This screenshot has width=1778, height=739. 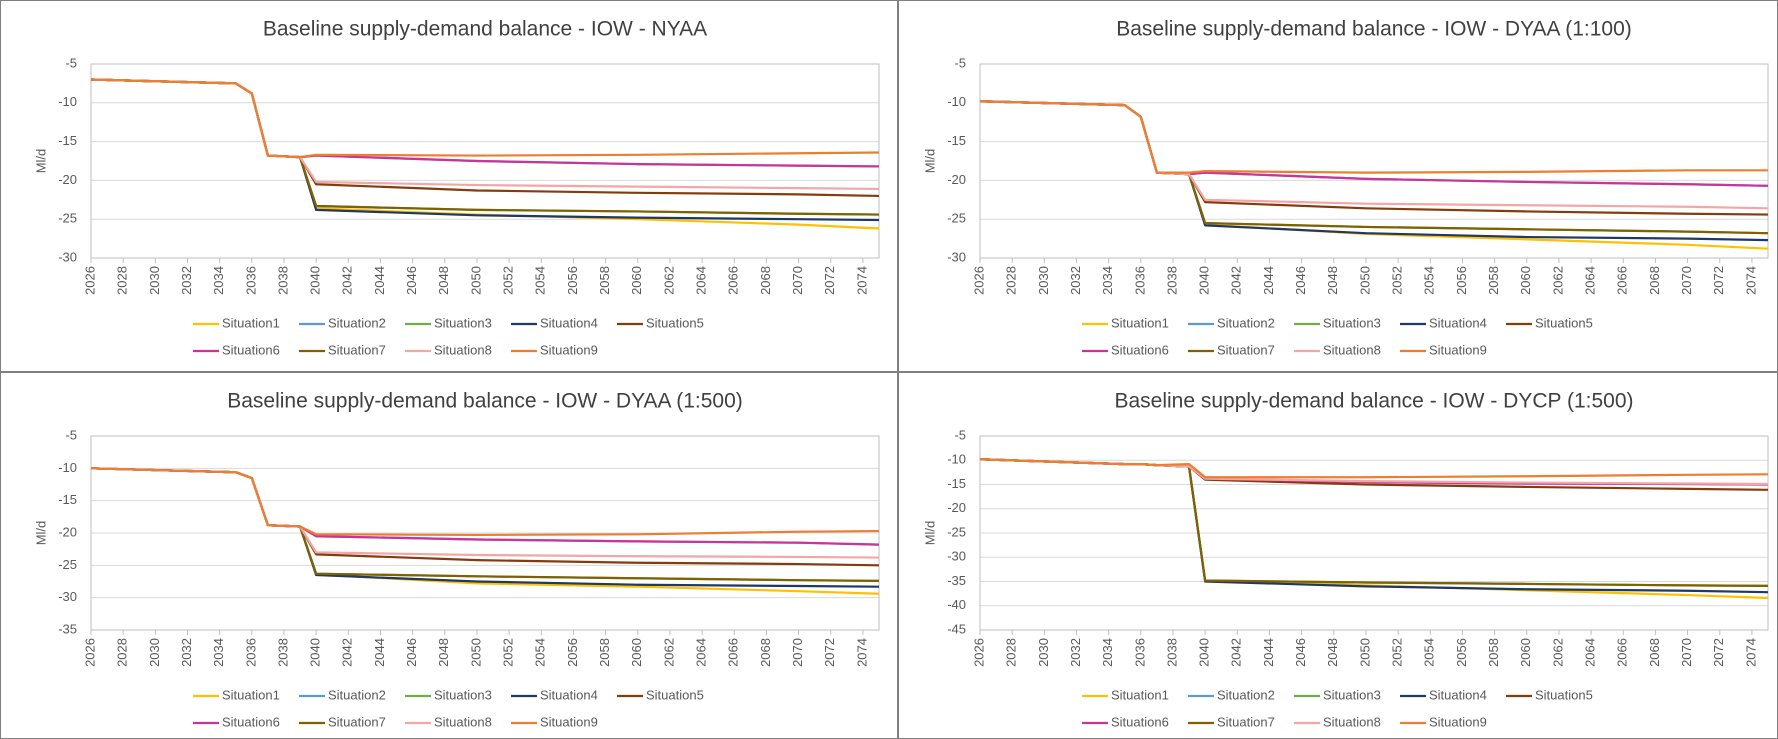 I want to click on x-tick-label: 2054, so click(x=540, y=652).